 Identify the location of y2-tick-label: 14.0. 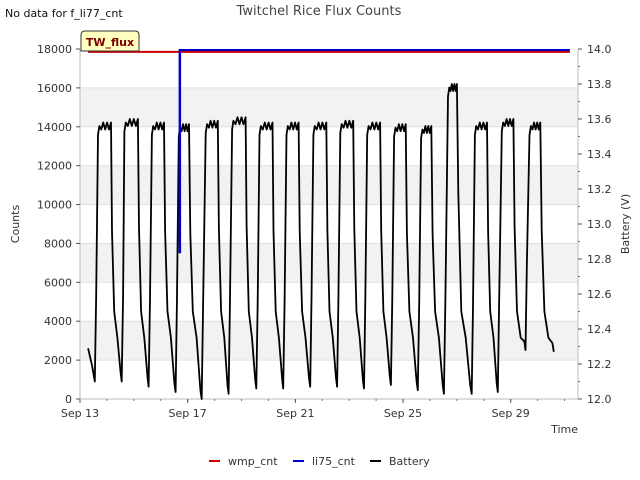
(599, 49).